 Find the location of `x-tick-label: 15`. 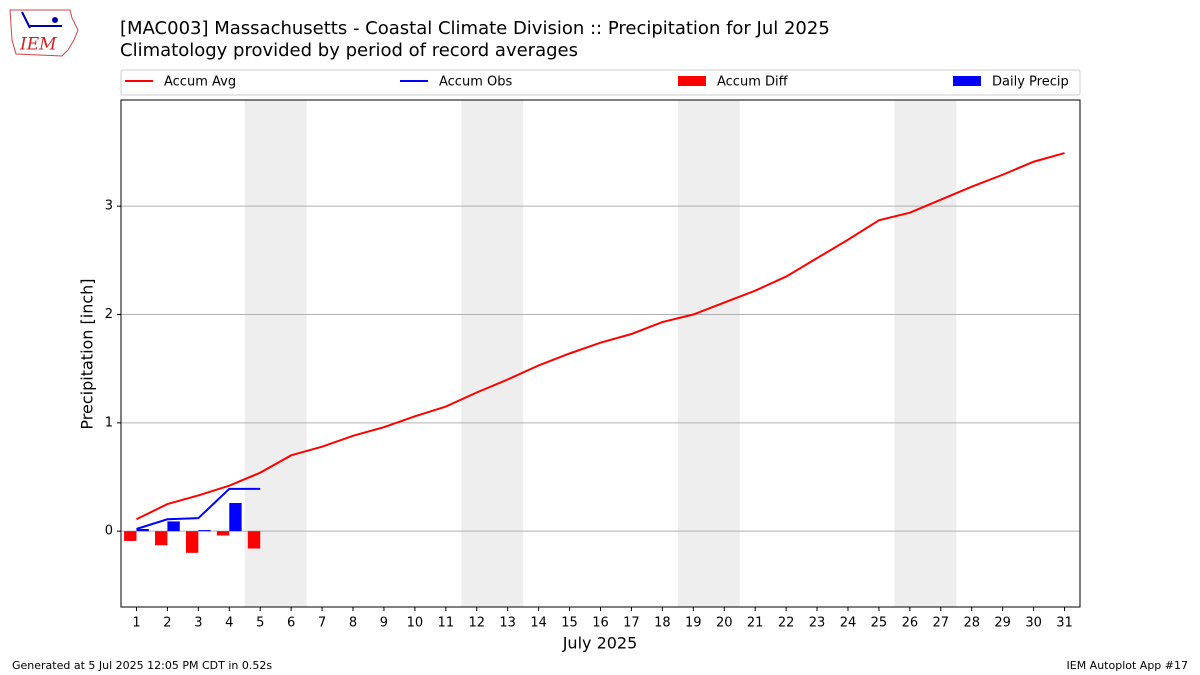

x-tick-label: 15 is located at coordinates (569, 623).